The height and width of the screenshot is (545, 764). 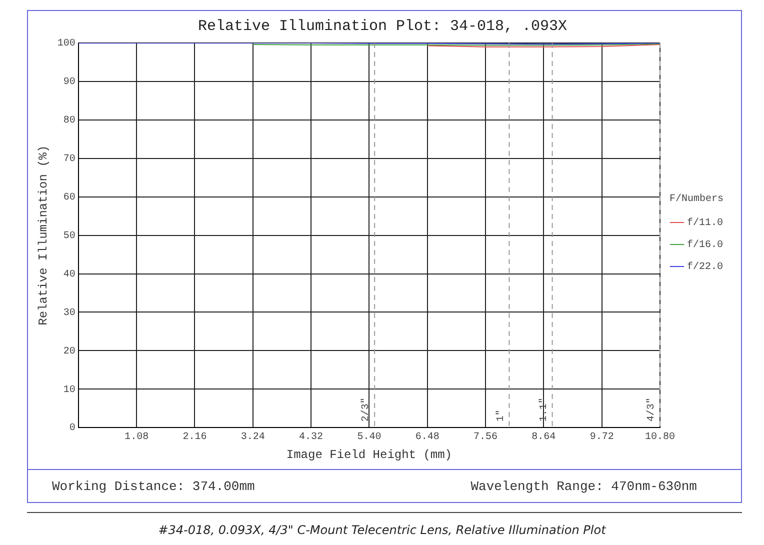 I want to click on x-tick-label: 7.56, so click(x=486, y=438).